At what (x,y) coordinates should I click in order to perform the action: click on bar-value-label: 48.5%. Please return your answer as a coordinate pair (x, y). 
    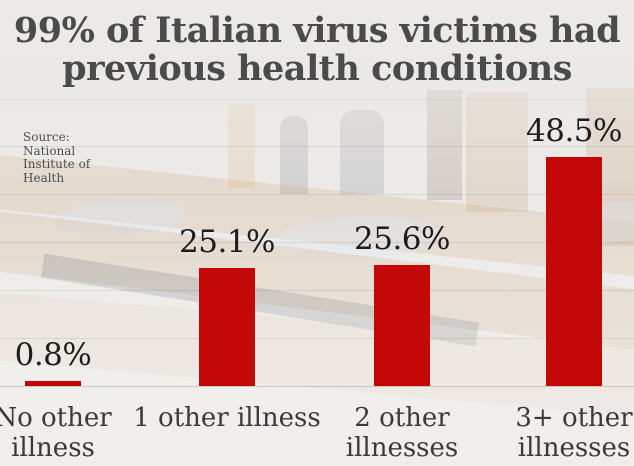
    Looking at the image, I should click on (574, 131).